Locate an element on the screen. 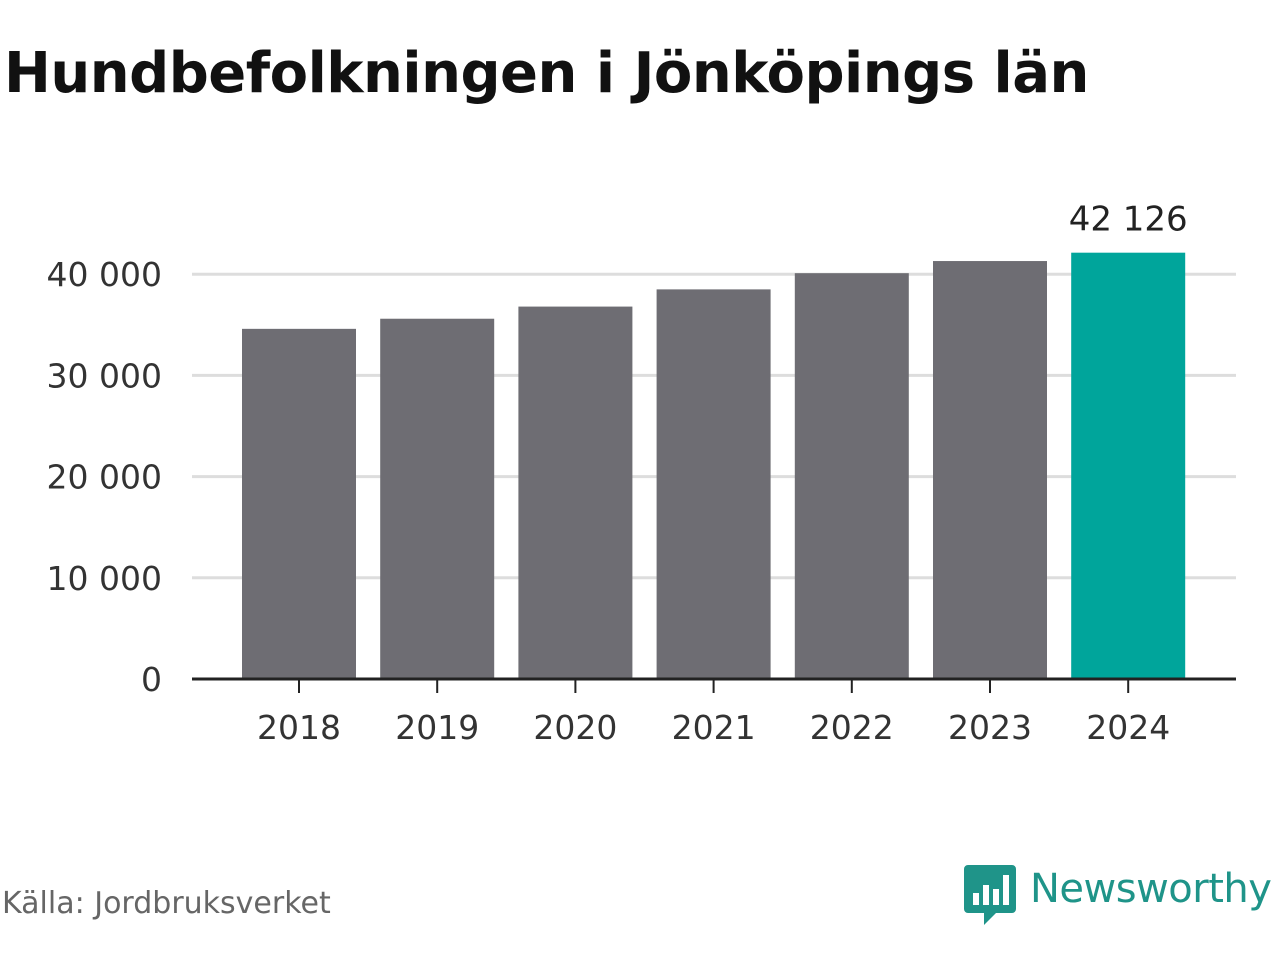  bar-2023 is located at coordinates (990, 470).